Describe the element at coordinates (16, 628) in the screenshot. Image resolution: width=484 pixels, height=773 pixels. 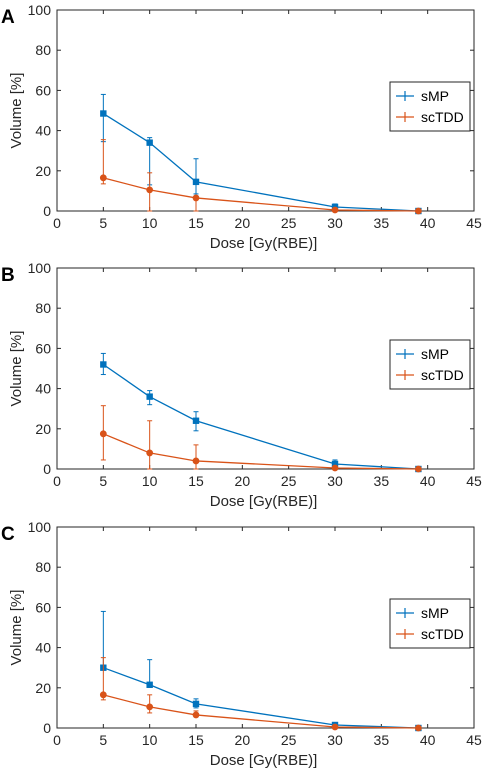
I see `y-axis-title: Volume [%]` at that location.